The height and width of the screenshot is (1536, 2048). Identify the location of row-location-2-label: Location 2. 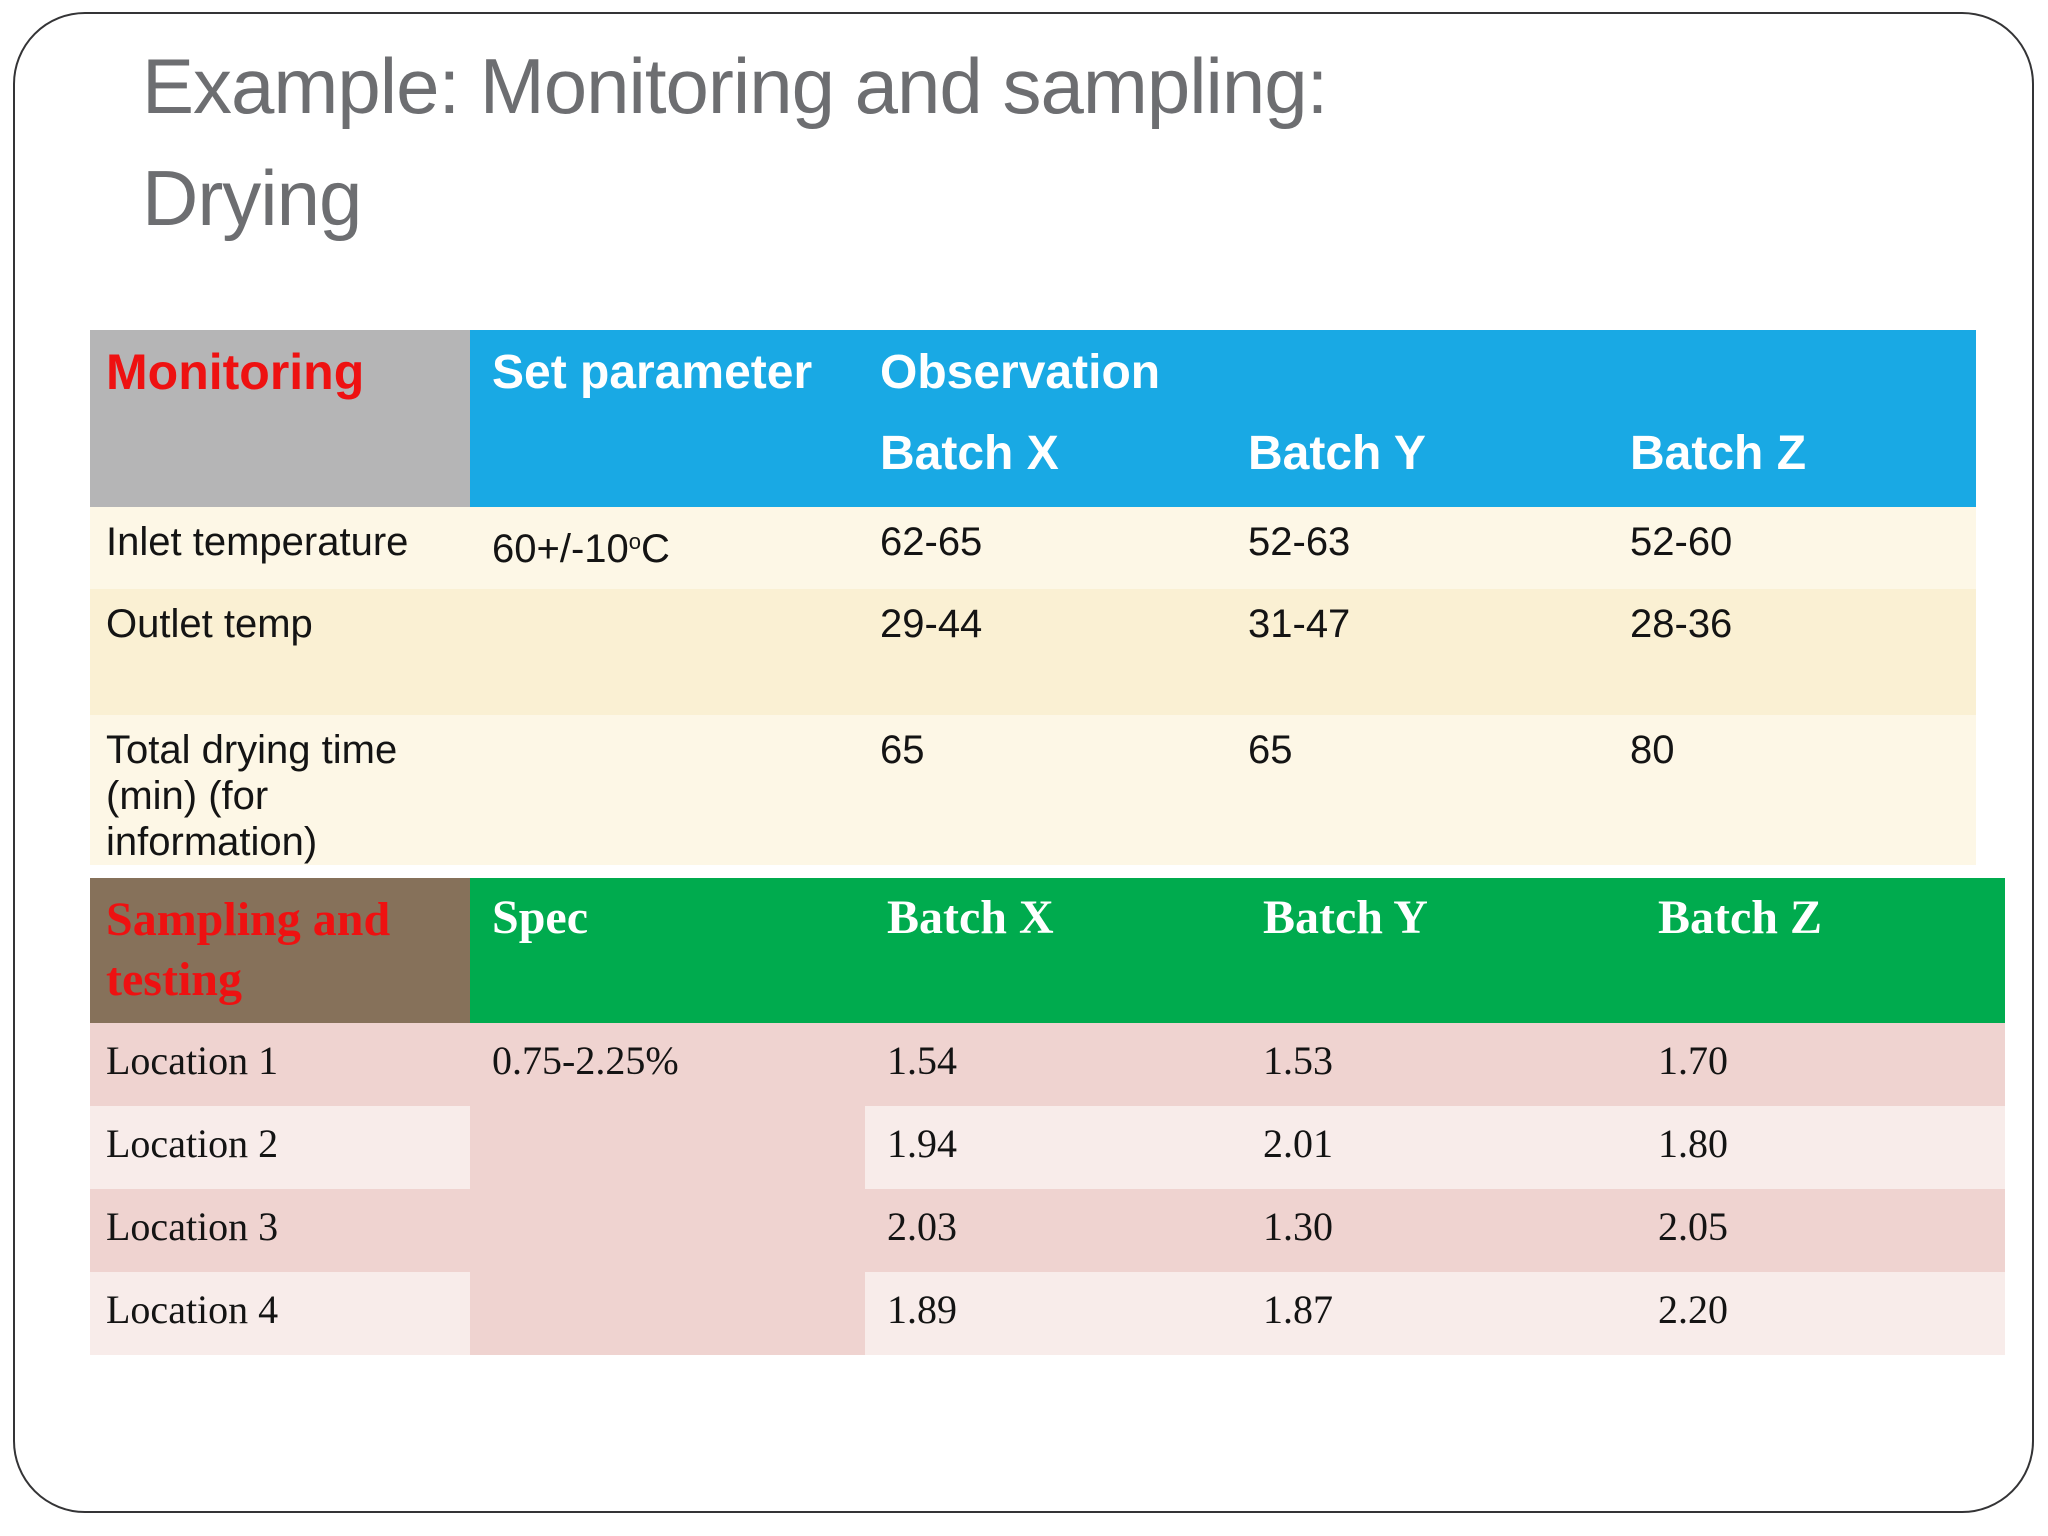
(280, 1147).